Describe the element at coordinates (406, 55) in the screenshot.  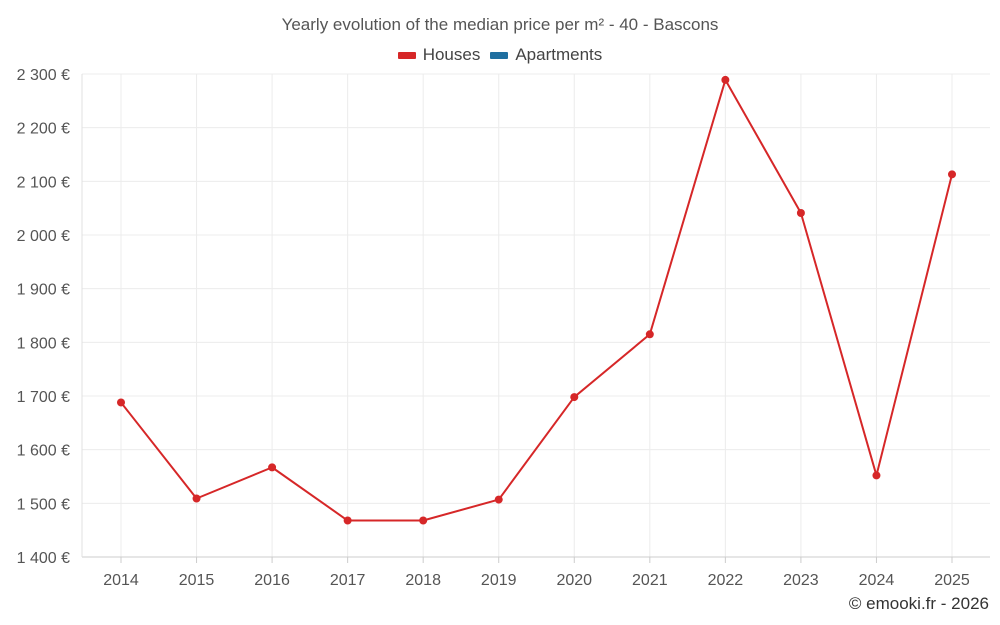
I see `legend-swatch-houses` at that location.